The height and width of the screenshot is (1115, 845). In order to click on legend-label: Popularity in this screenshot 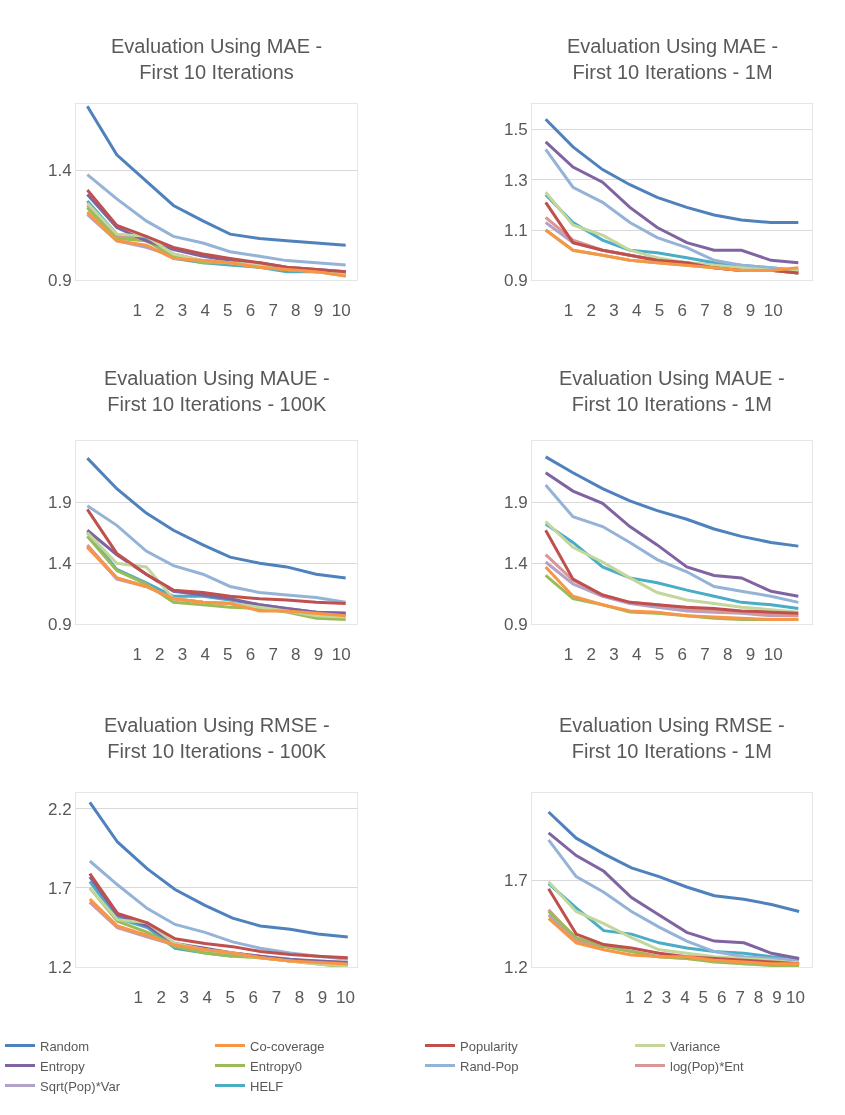, I will do `click(489, 1046)`.